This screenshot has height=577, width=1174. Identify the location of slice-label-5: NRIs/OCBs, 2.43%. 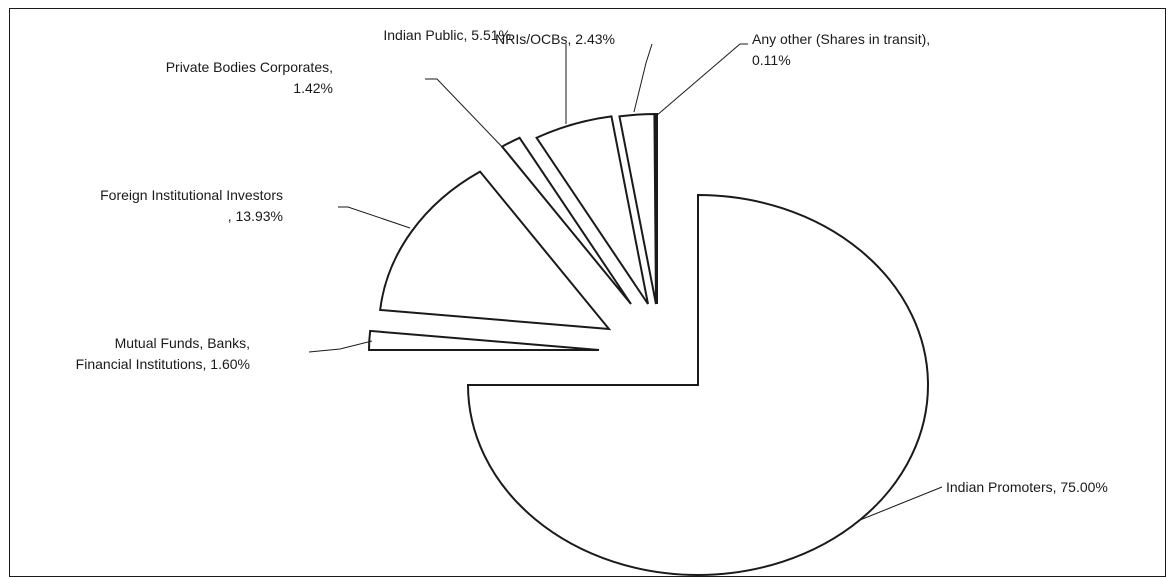
(555, 39).